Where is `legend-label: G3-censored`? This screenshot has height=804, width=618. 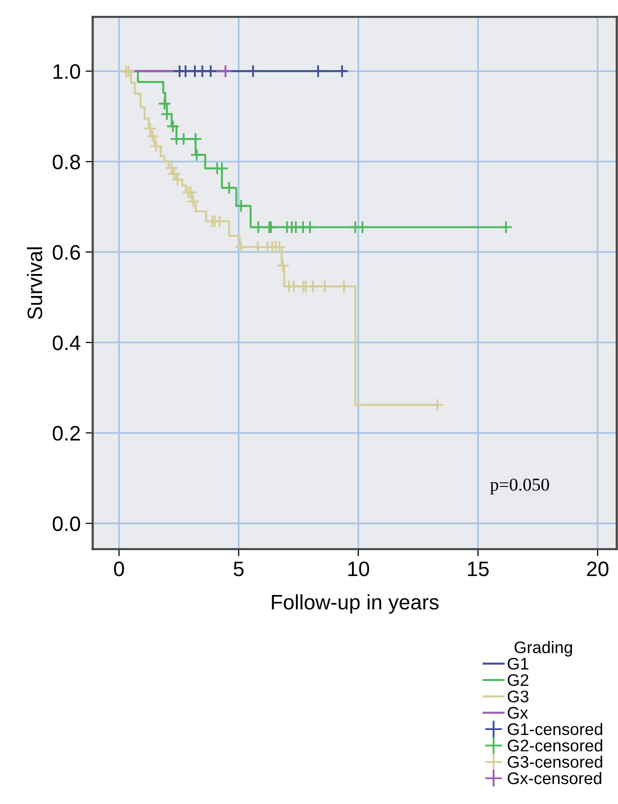 legend-label: G3-censored is located at coordinates (555, 762).